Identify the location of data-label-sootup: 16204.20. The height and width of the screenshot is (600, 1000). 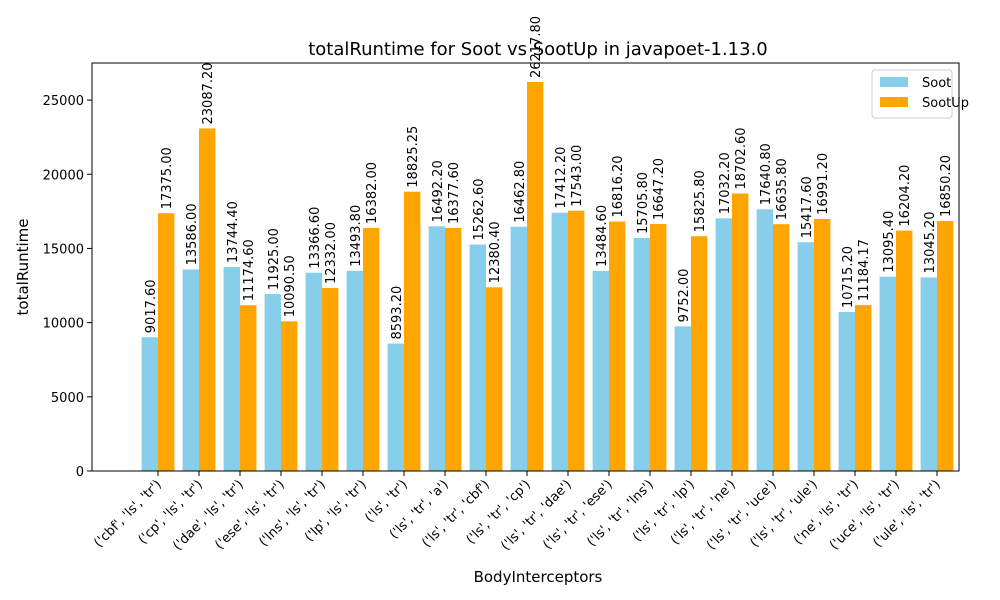
(905, 196).